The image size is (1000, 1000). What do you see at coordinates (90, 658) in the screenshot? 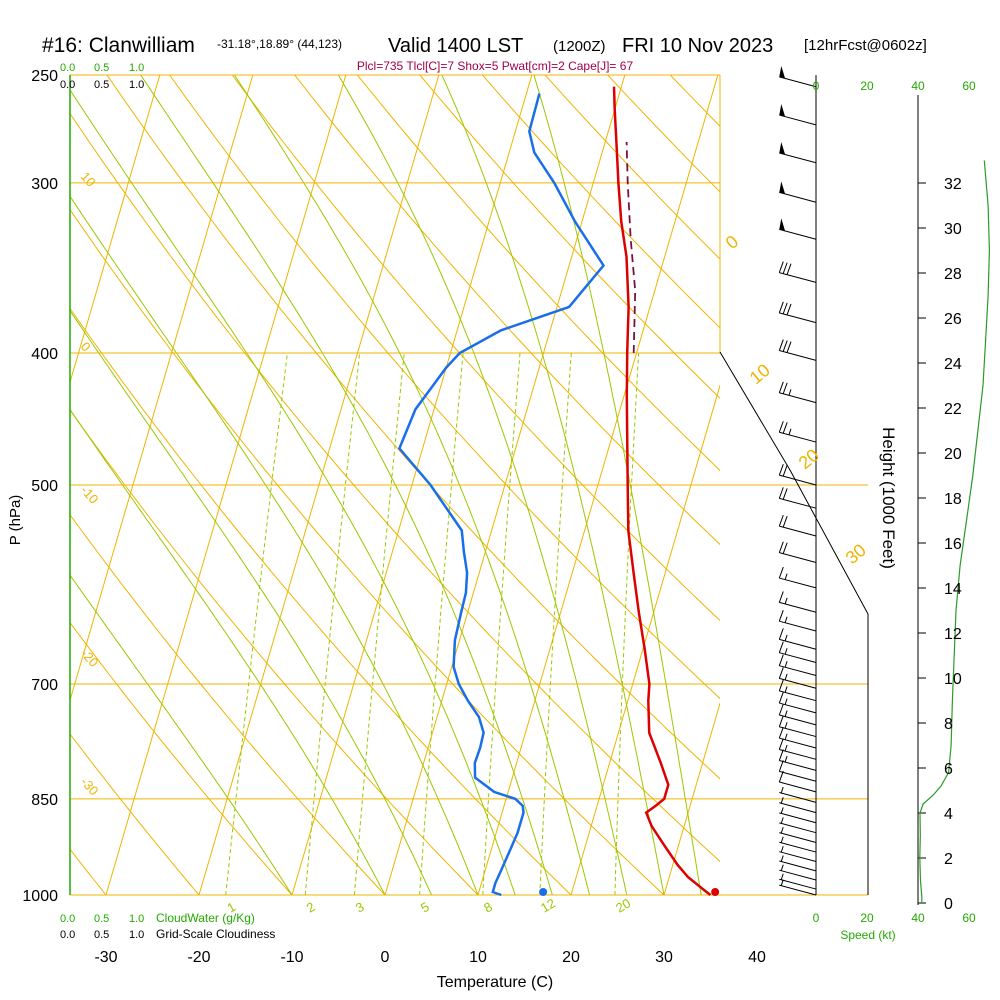
I see `isotherm-label: -20` at bounding box center [90, 658].